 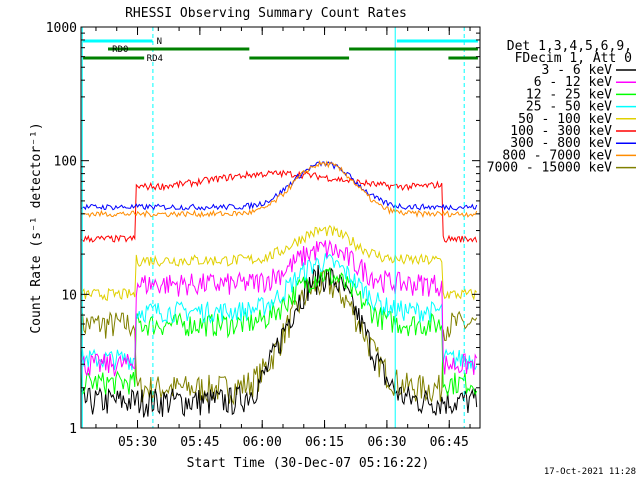 What do you see at coordinates (569, 94) in the screenshot?
I see `legend-label: 12 - 25 keV` at bounding box center [569, 94].